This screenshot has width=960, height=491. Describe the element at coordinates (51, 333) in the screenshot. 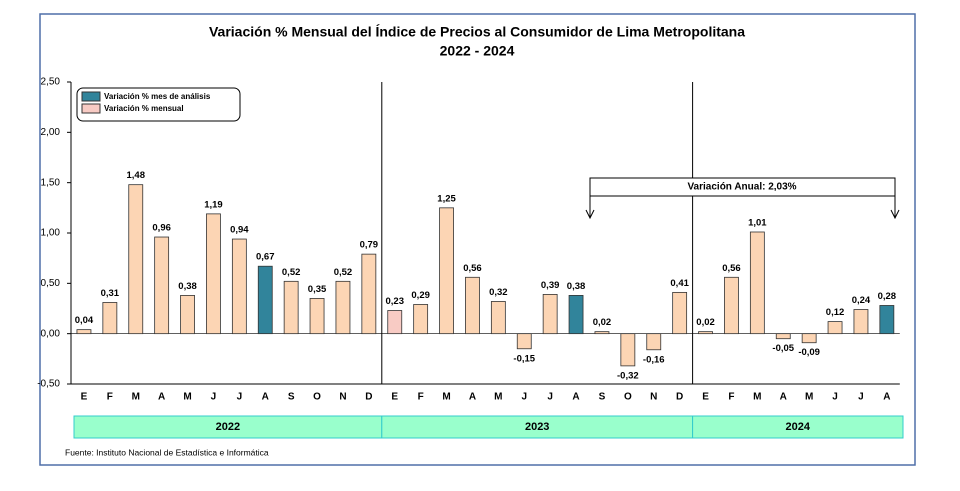

I see `y-tick-label: 0,00` at that location.